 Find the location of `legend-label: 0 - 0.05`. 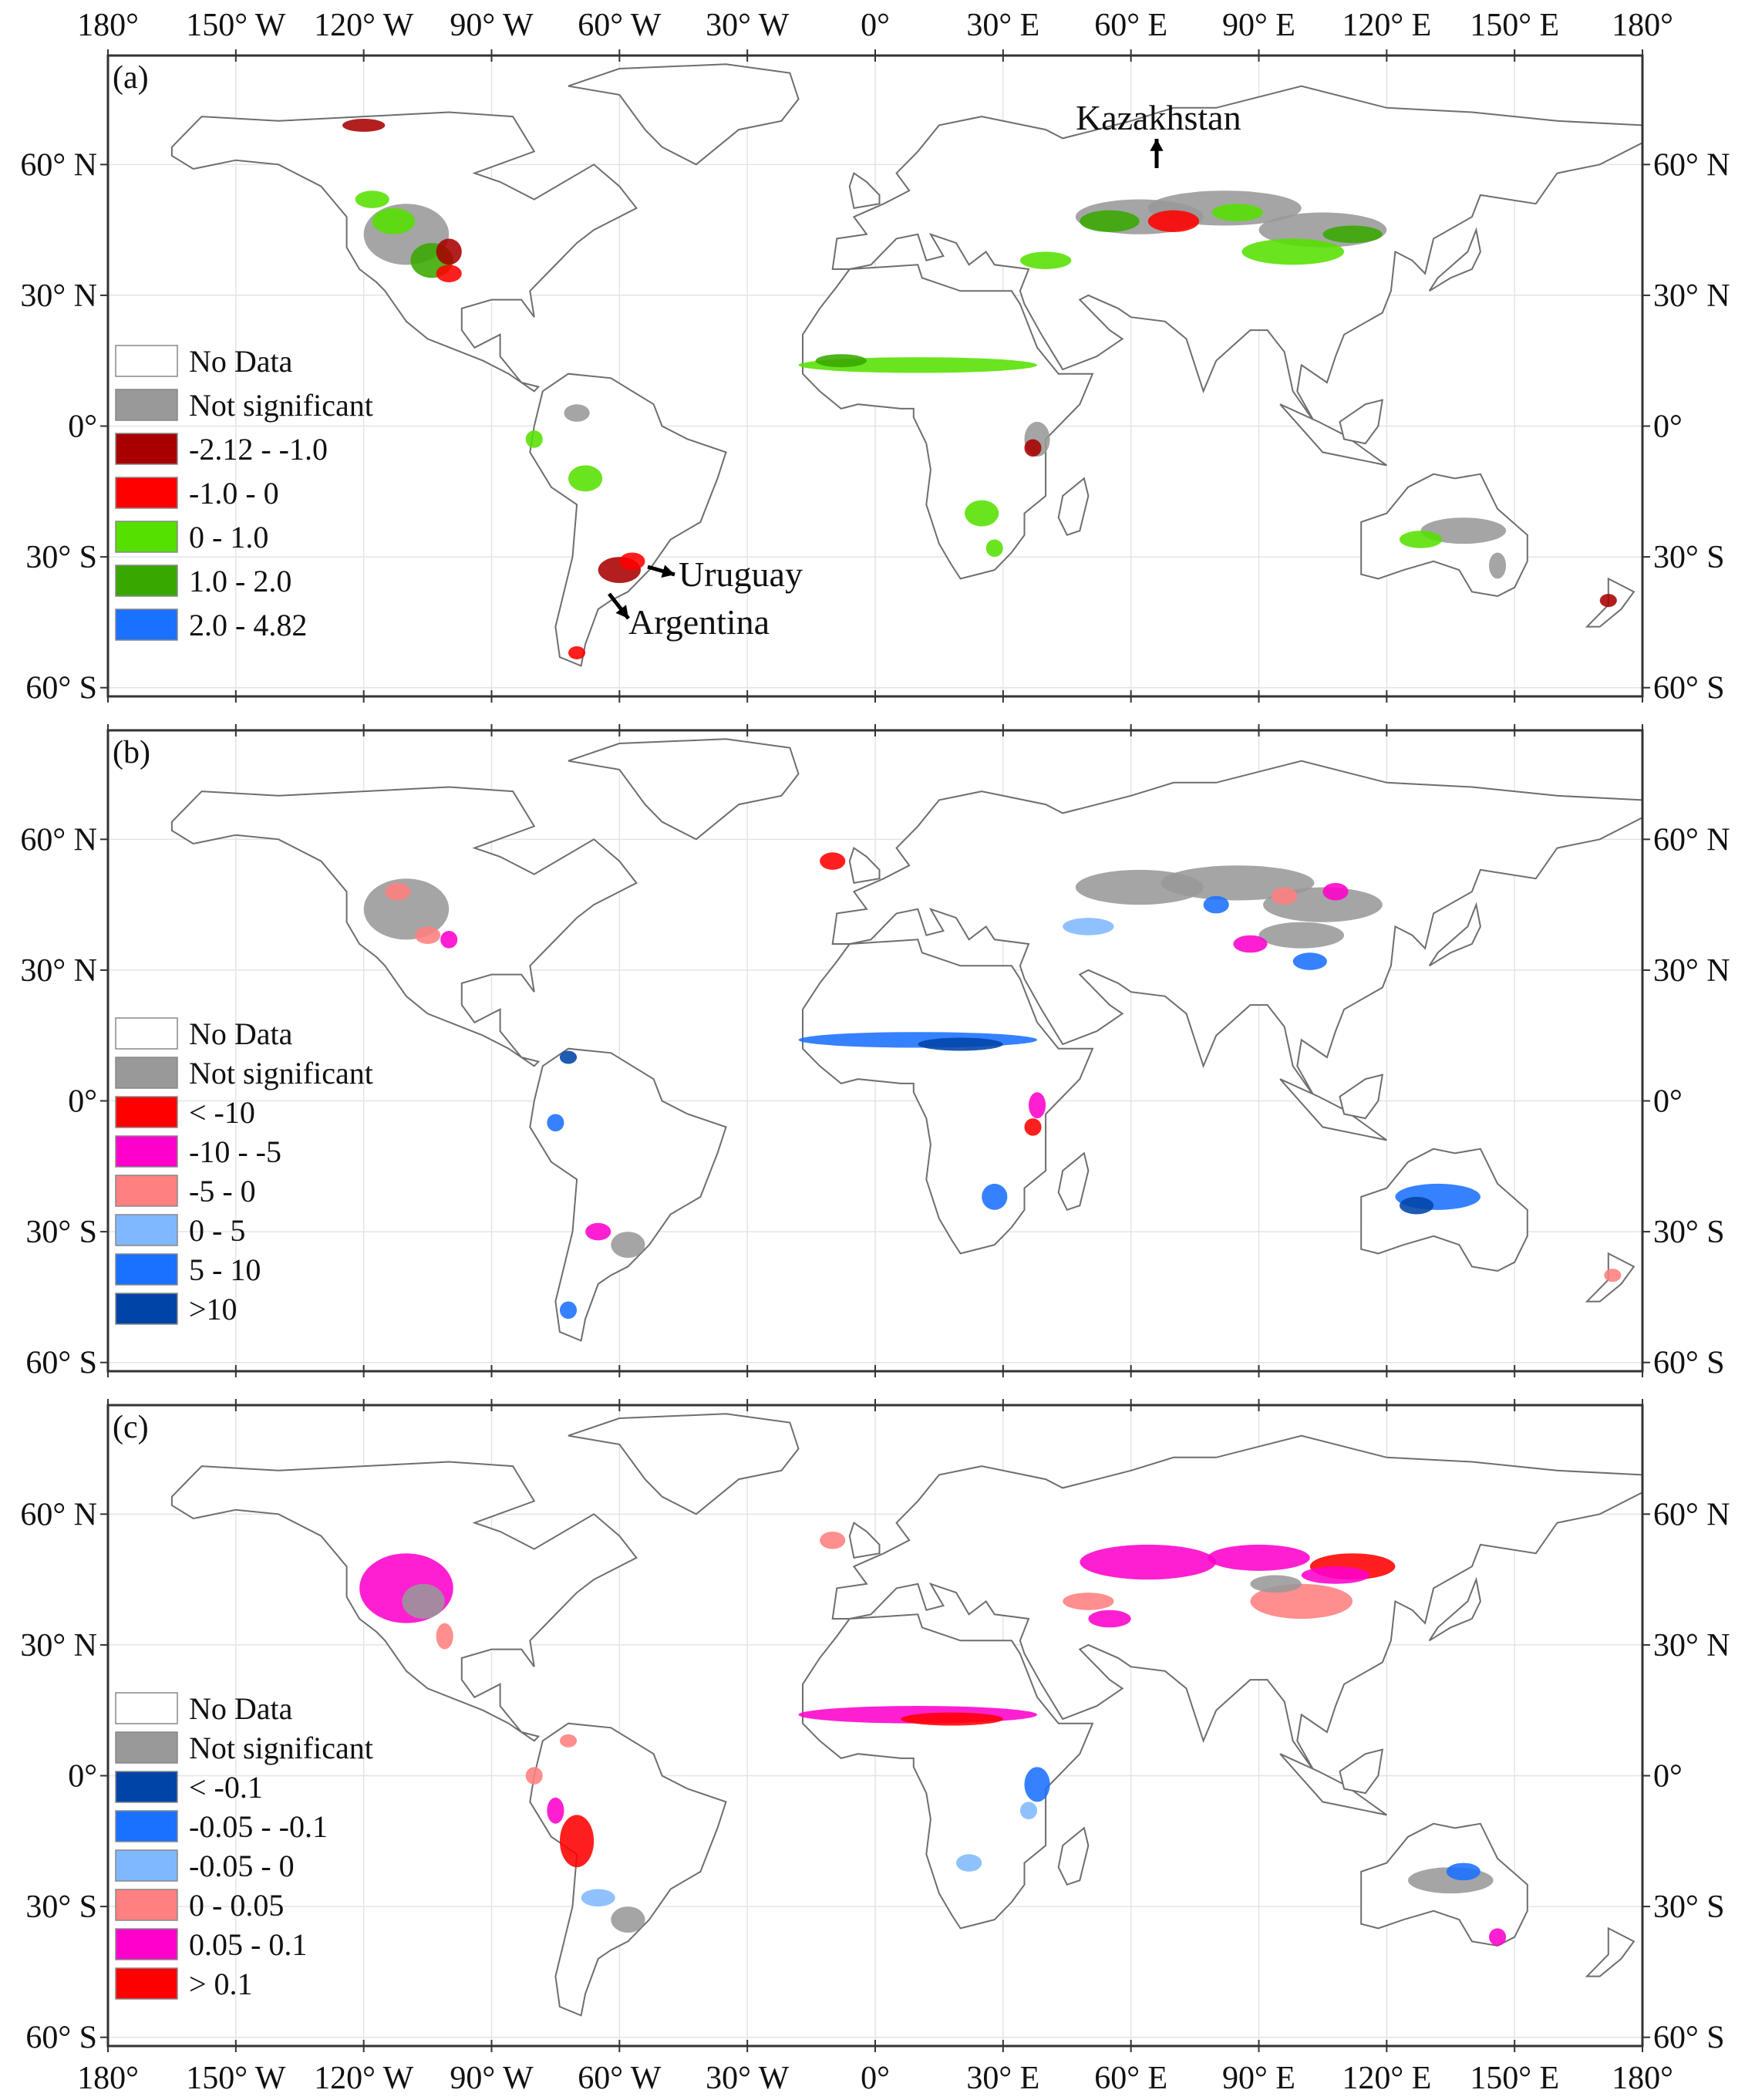

legend-label: 0 - 0.05 is located at coordinates (236, 1905).